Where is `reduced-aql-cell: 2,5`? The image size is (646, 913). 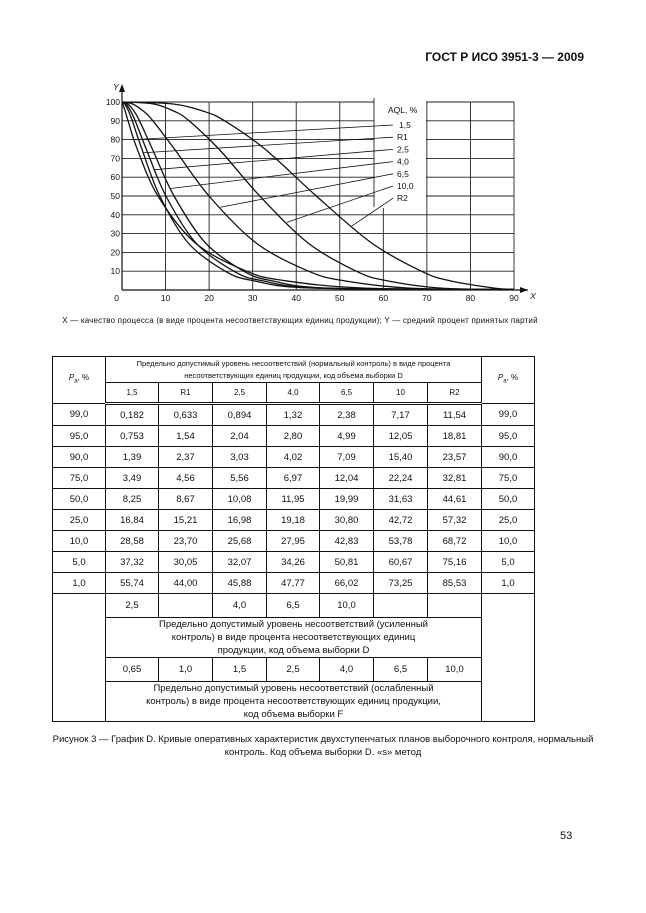 reduced-aql-cell: 2,5 is located at coordinates (293, 669).